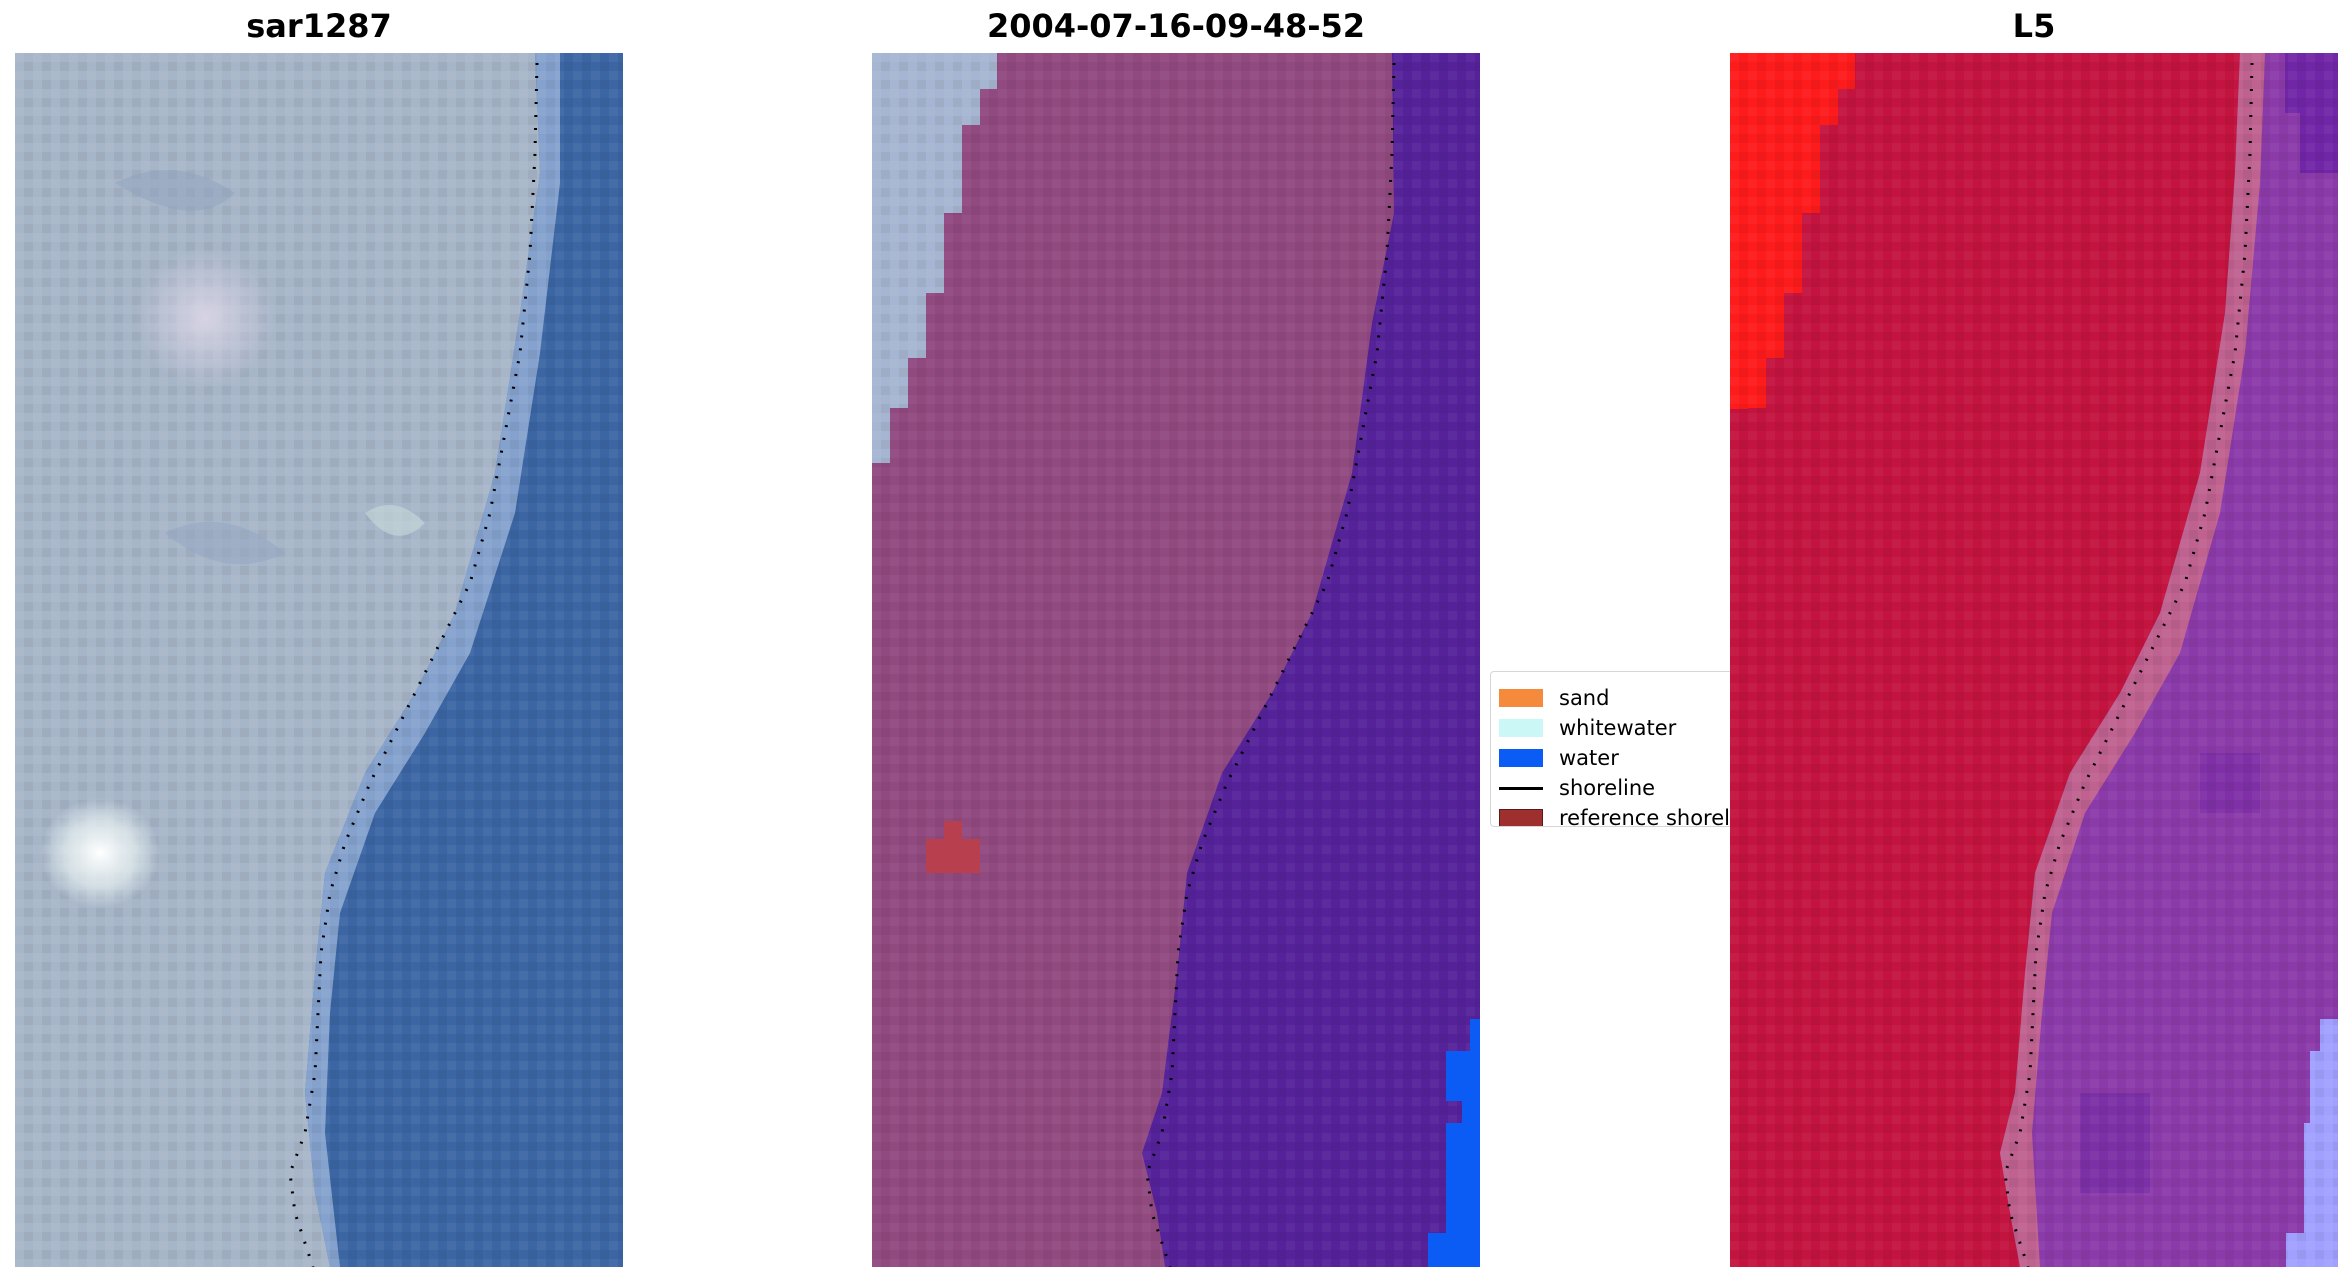  What do you see at coordinates (1584, 698) in the screenshot?
I see `legend-label-sand: sand` at bounding box center [1584, 698].